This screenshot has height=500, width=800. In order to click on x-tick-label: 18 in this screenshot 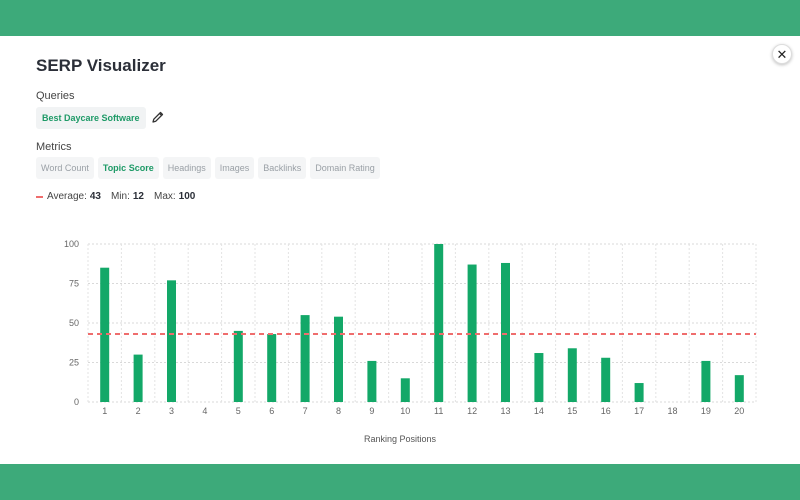, I will do `click(672, 411)`.